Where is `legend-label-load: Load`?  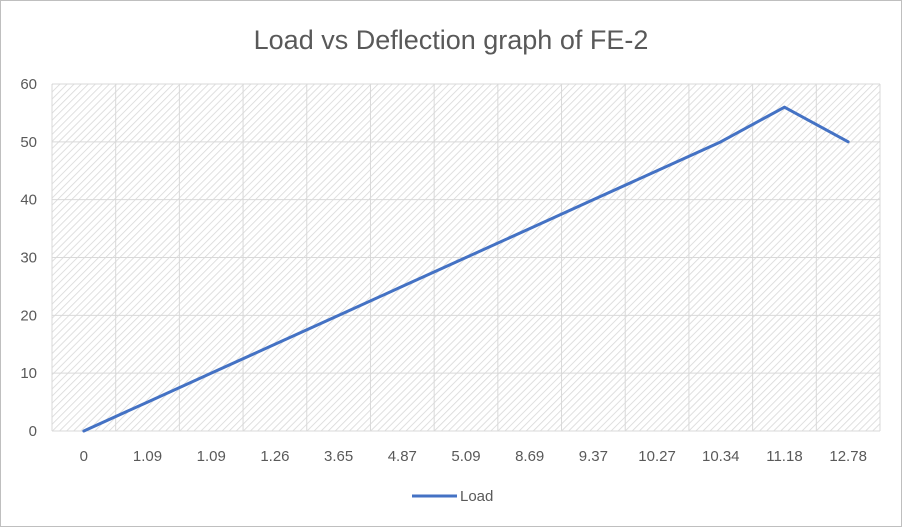 legend-label-load: Load is located at coordinates (476, 496).